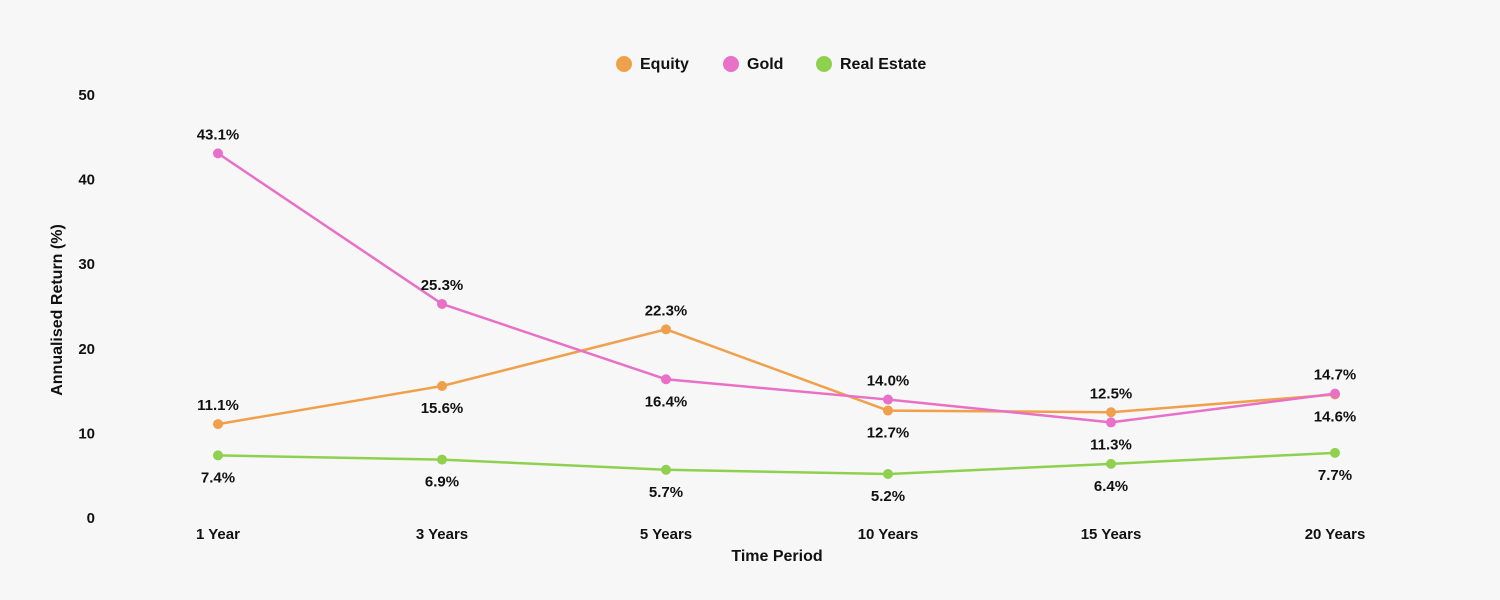 The width and height of the screenshot is (1500, 600). I want to click on x-tick-label: 1 Year, so click(218, 534).